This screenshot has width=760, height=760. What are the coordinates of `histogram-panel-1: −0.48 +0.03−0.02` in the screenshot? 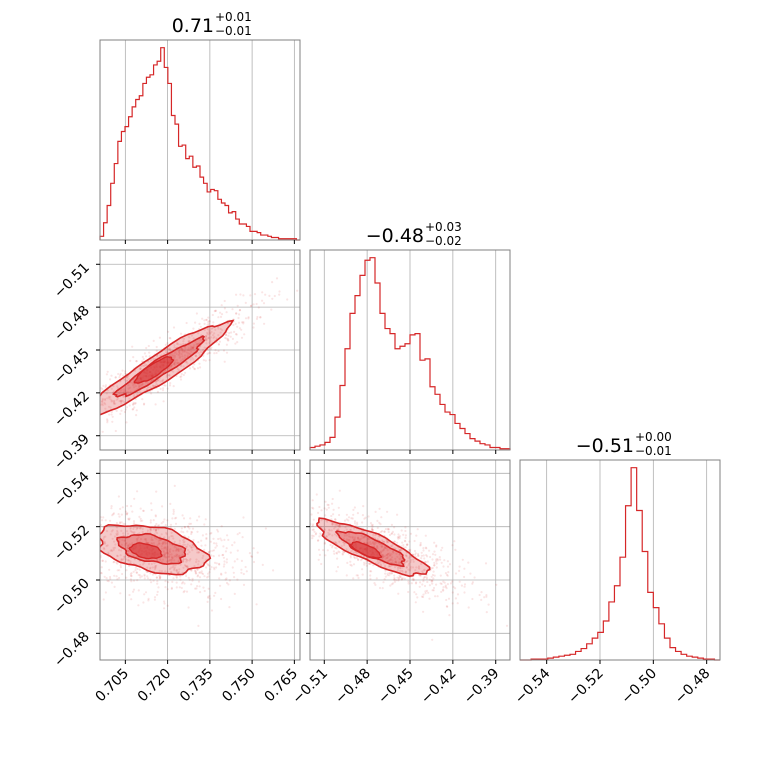 It's located at (410, 337).